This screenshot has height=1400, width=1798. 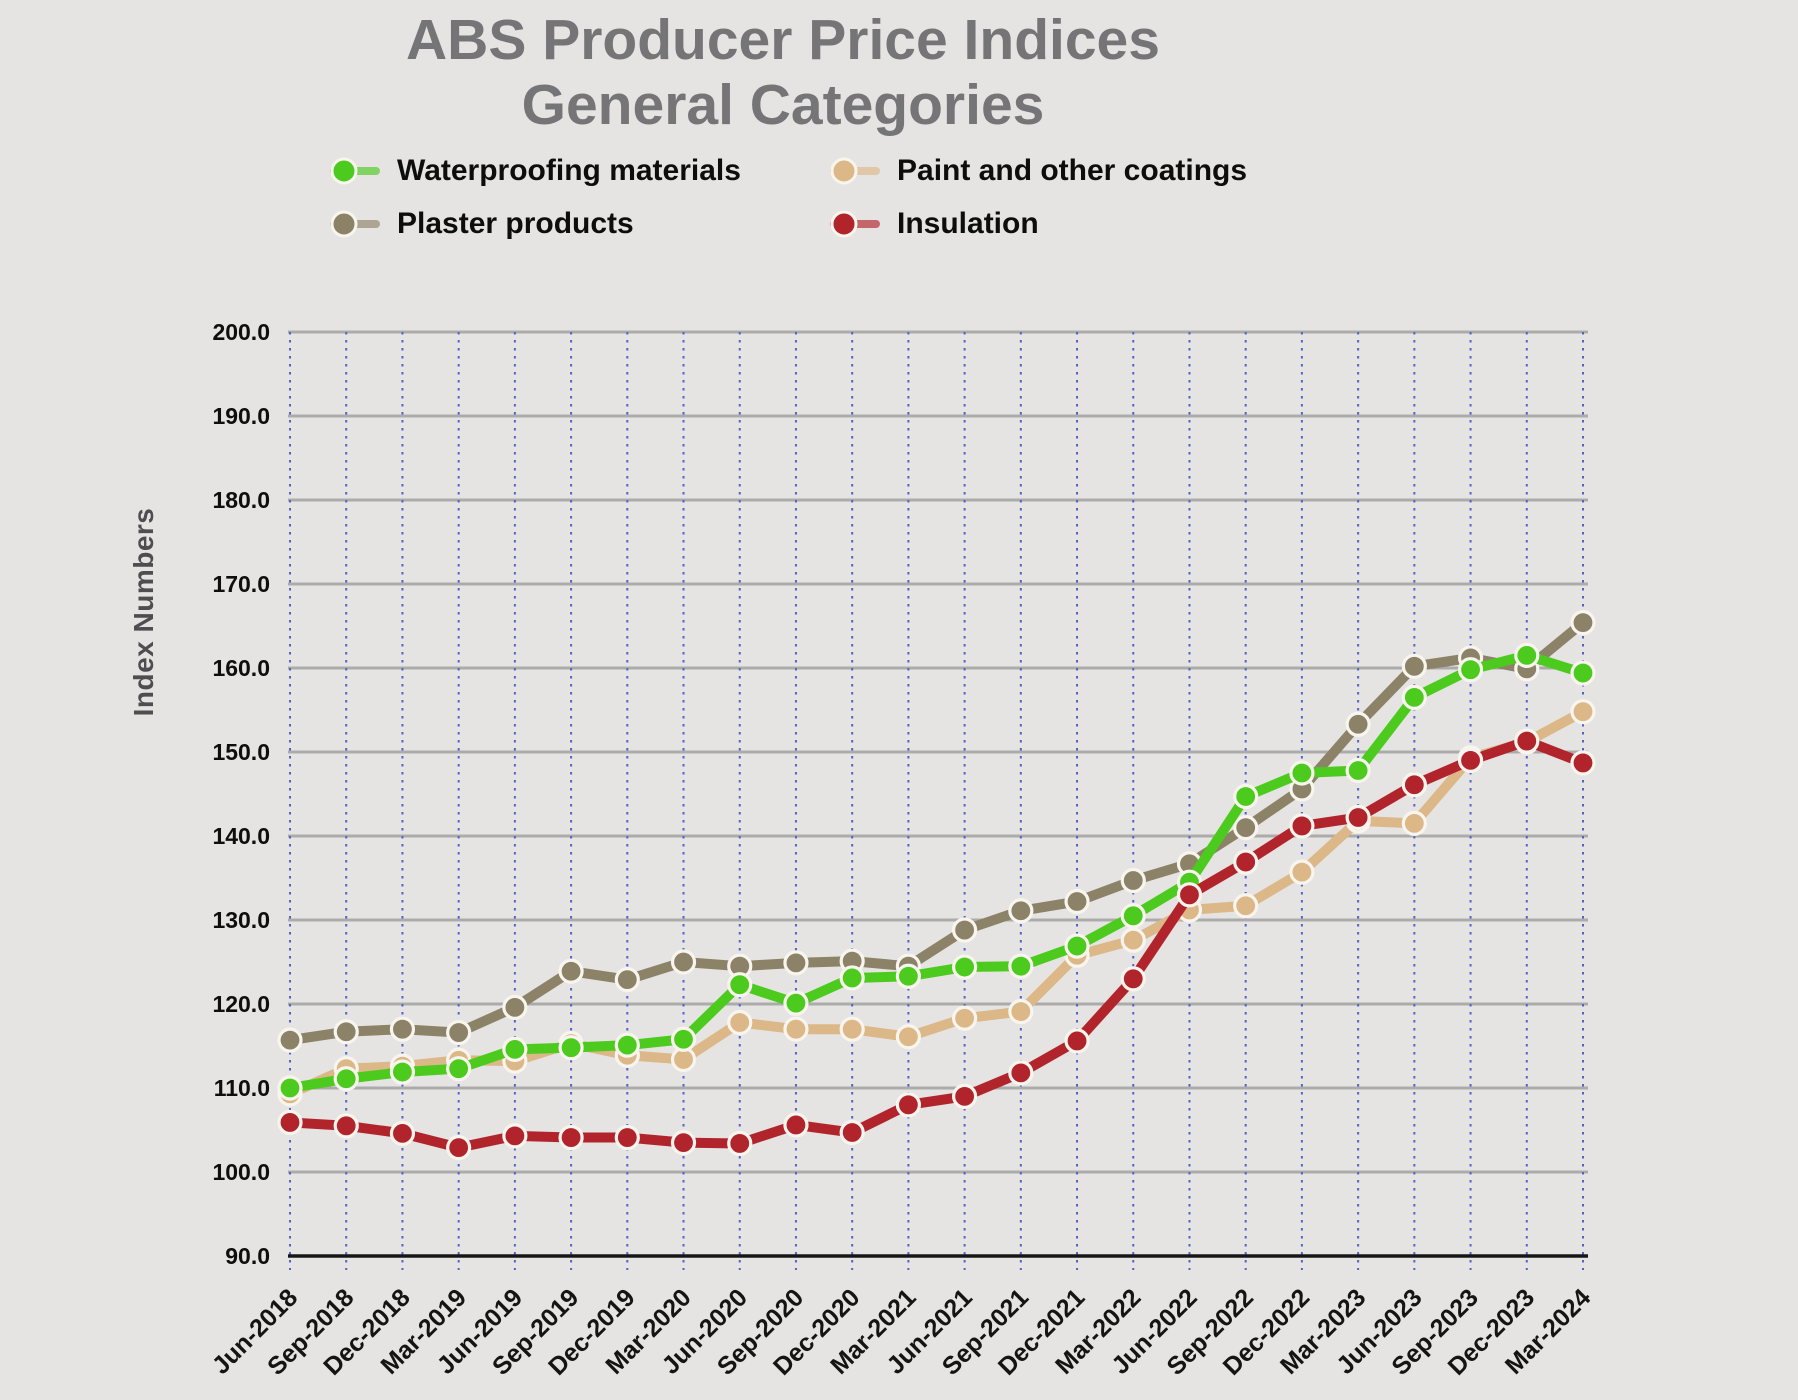 What do you see at coordinates (241, 668) in the screenshot?
I see `y-tick-label: 160.0` at bounding box center [241, 668].